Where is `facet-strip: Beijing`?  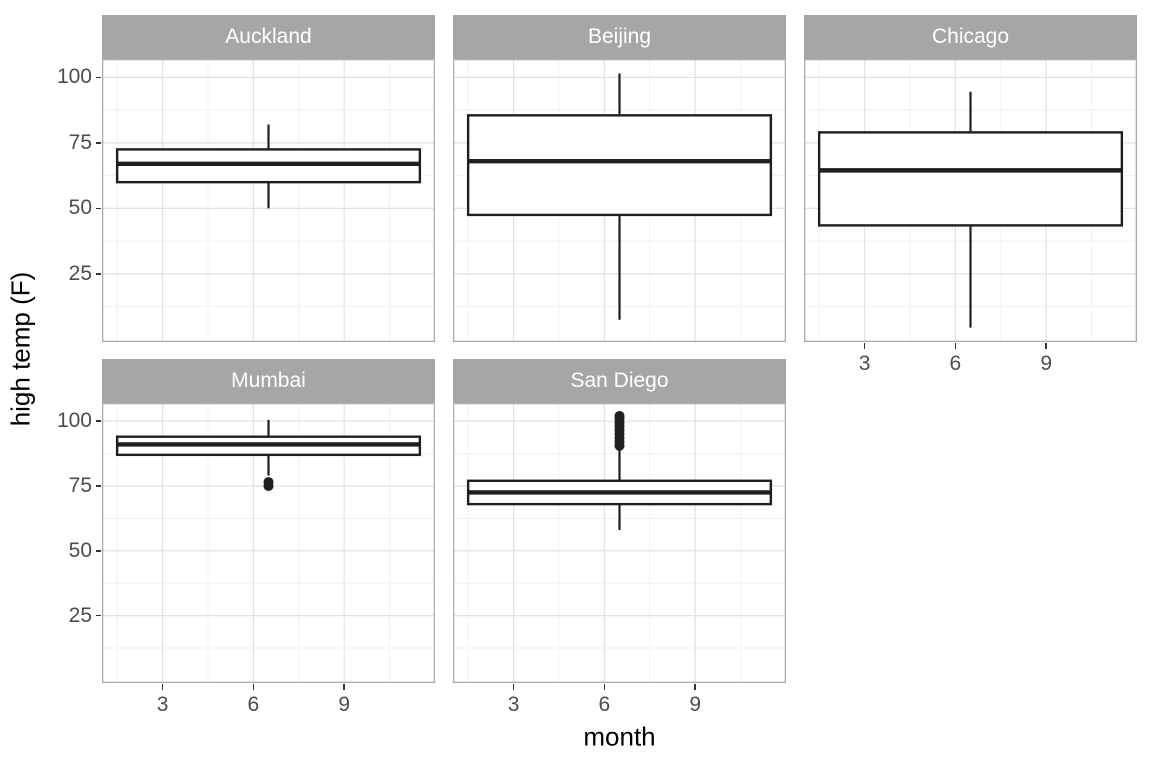 facet-strip: Beijing is located at coordinates (619, 37).